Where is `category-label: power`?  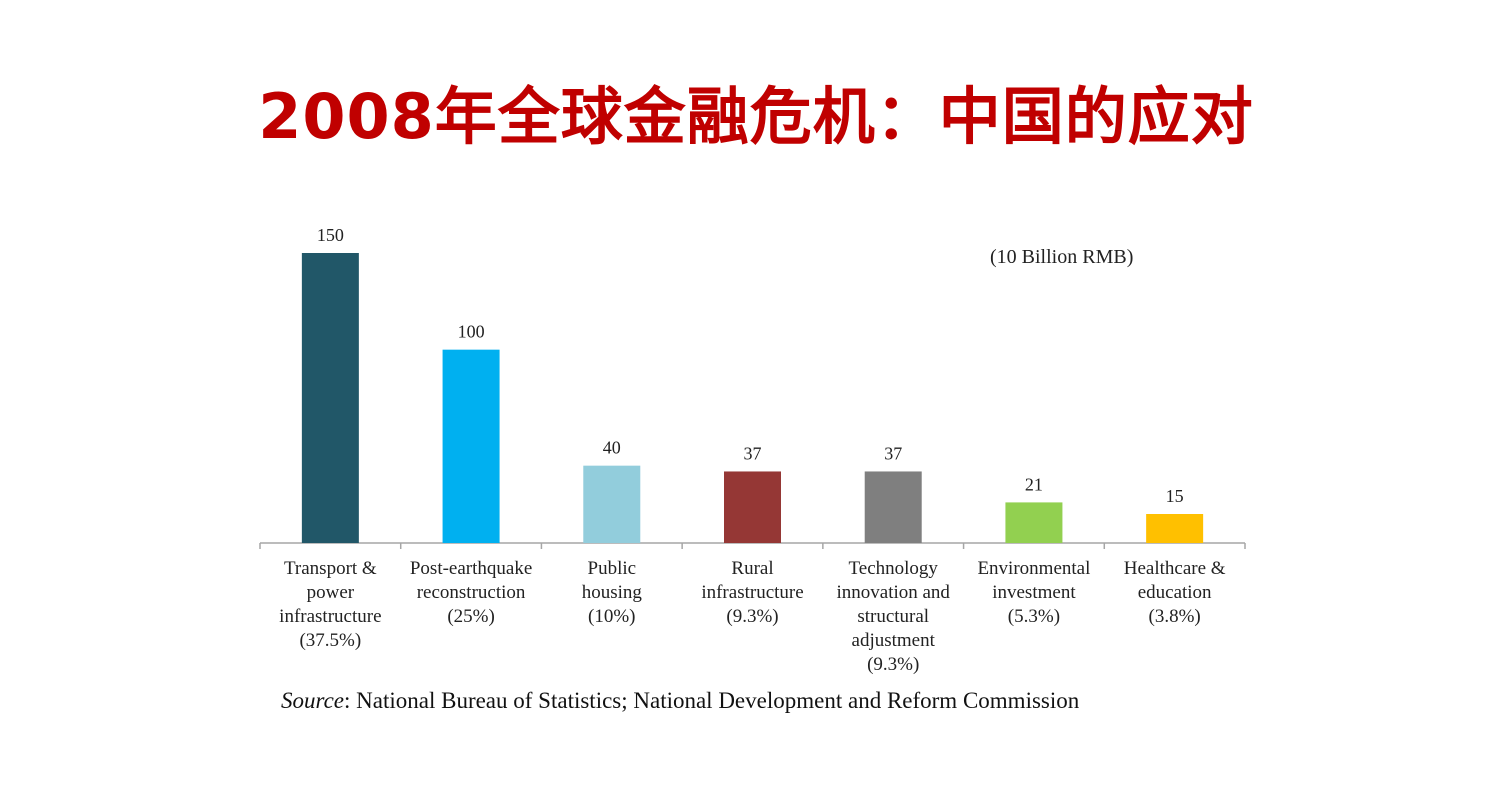
category-label: power is located at coordinates (331, 592).